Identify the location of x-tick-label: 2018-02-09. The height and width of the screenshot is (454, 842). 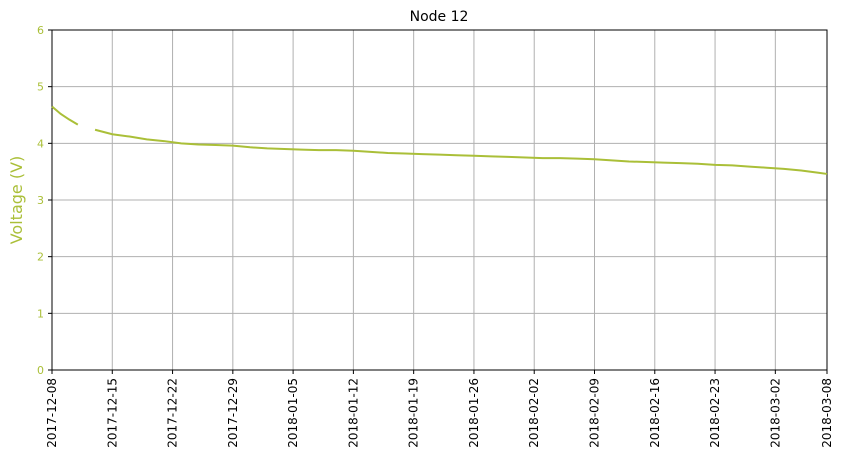
(595, 413).